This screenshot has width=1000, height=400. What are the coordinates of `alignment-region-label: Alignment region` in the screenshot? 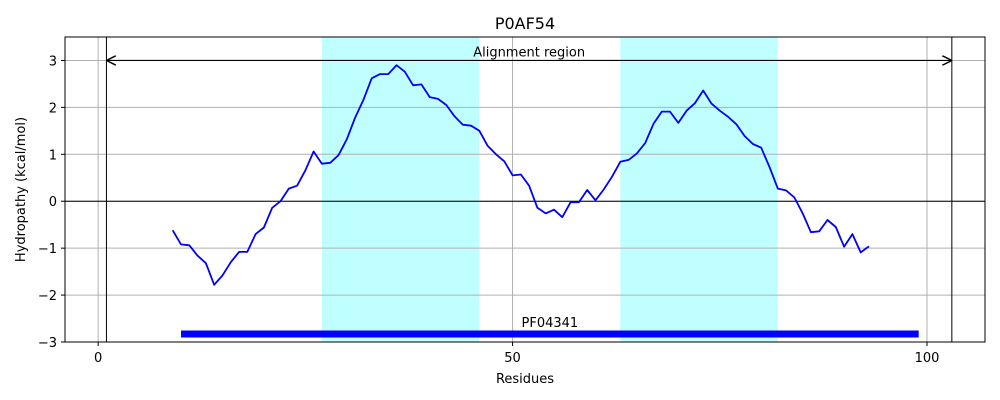 It's located at (529, 52).